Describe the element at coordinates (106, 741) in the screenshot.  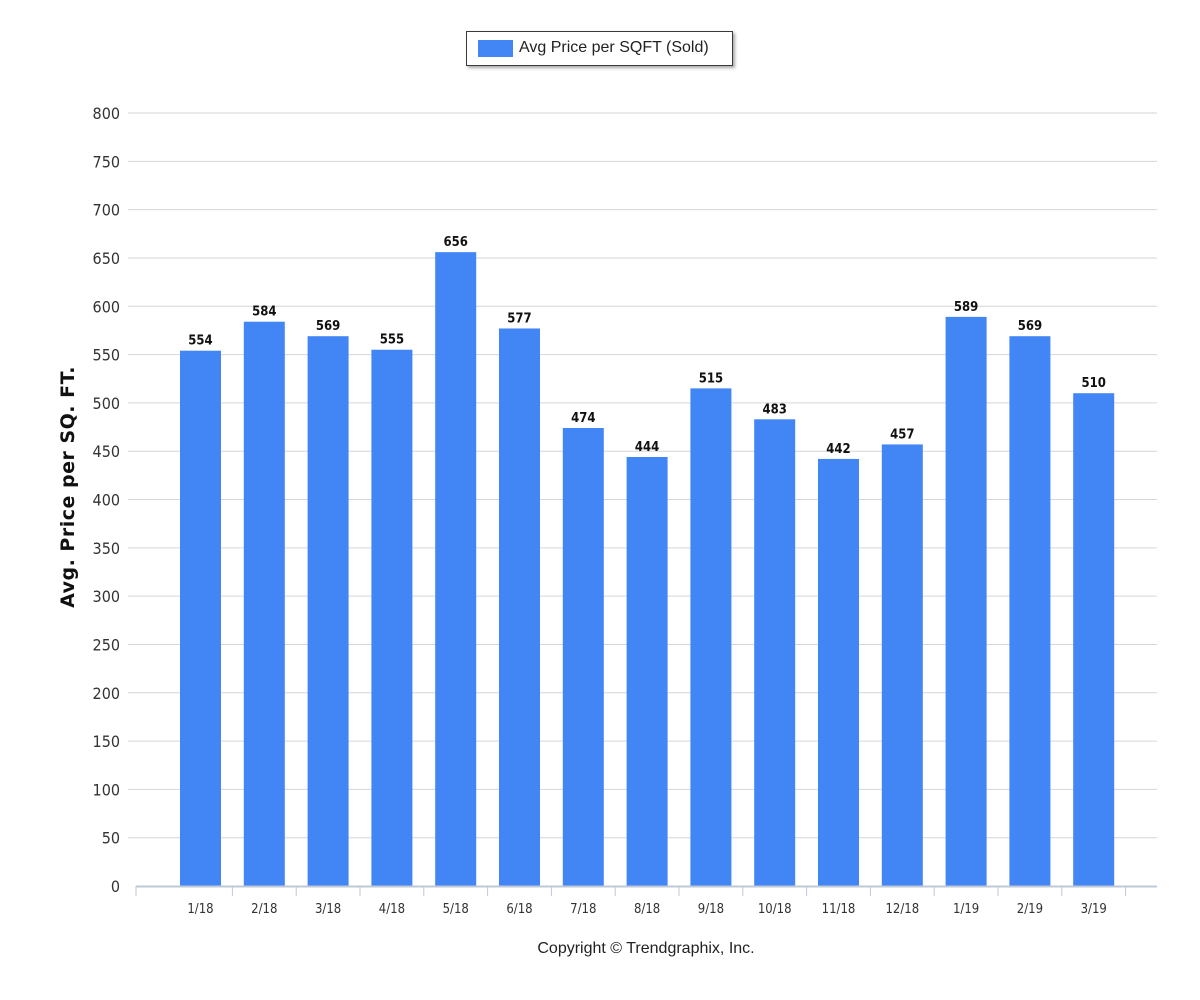
I see `y-tick-label: 150` at that location.